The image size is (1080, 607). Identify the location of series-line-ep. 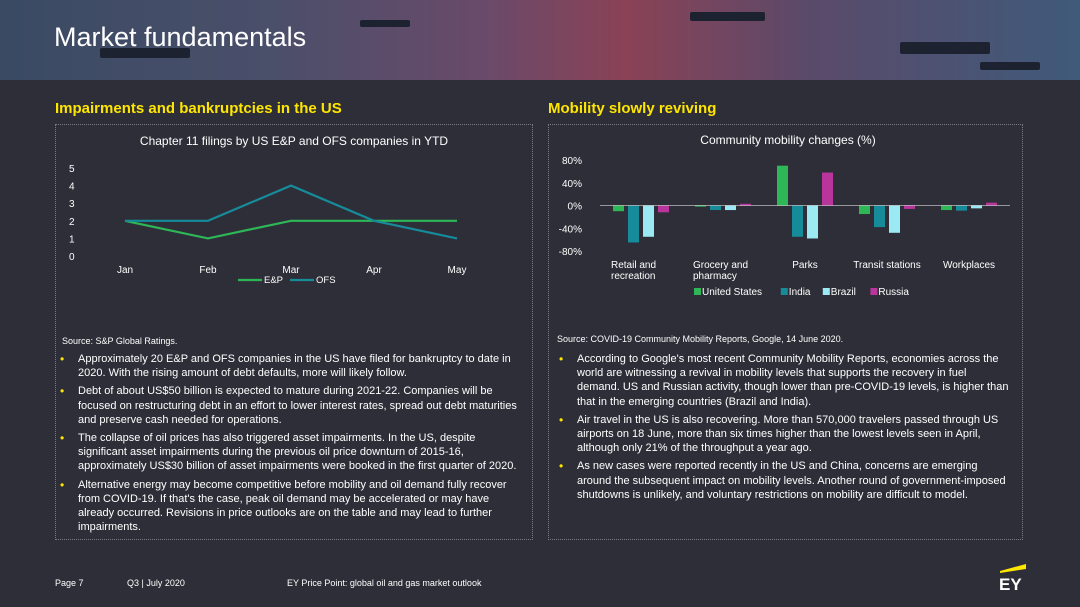
(290, 229).